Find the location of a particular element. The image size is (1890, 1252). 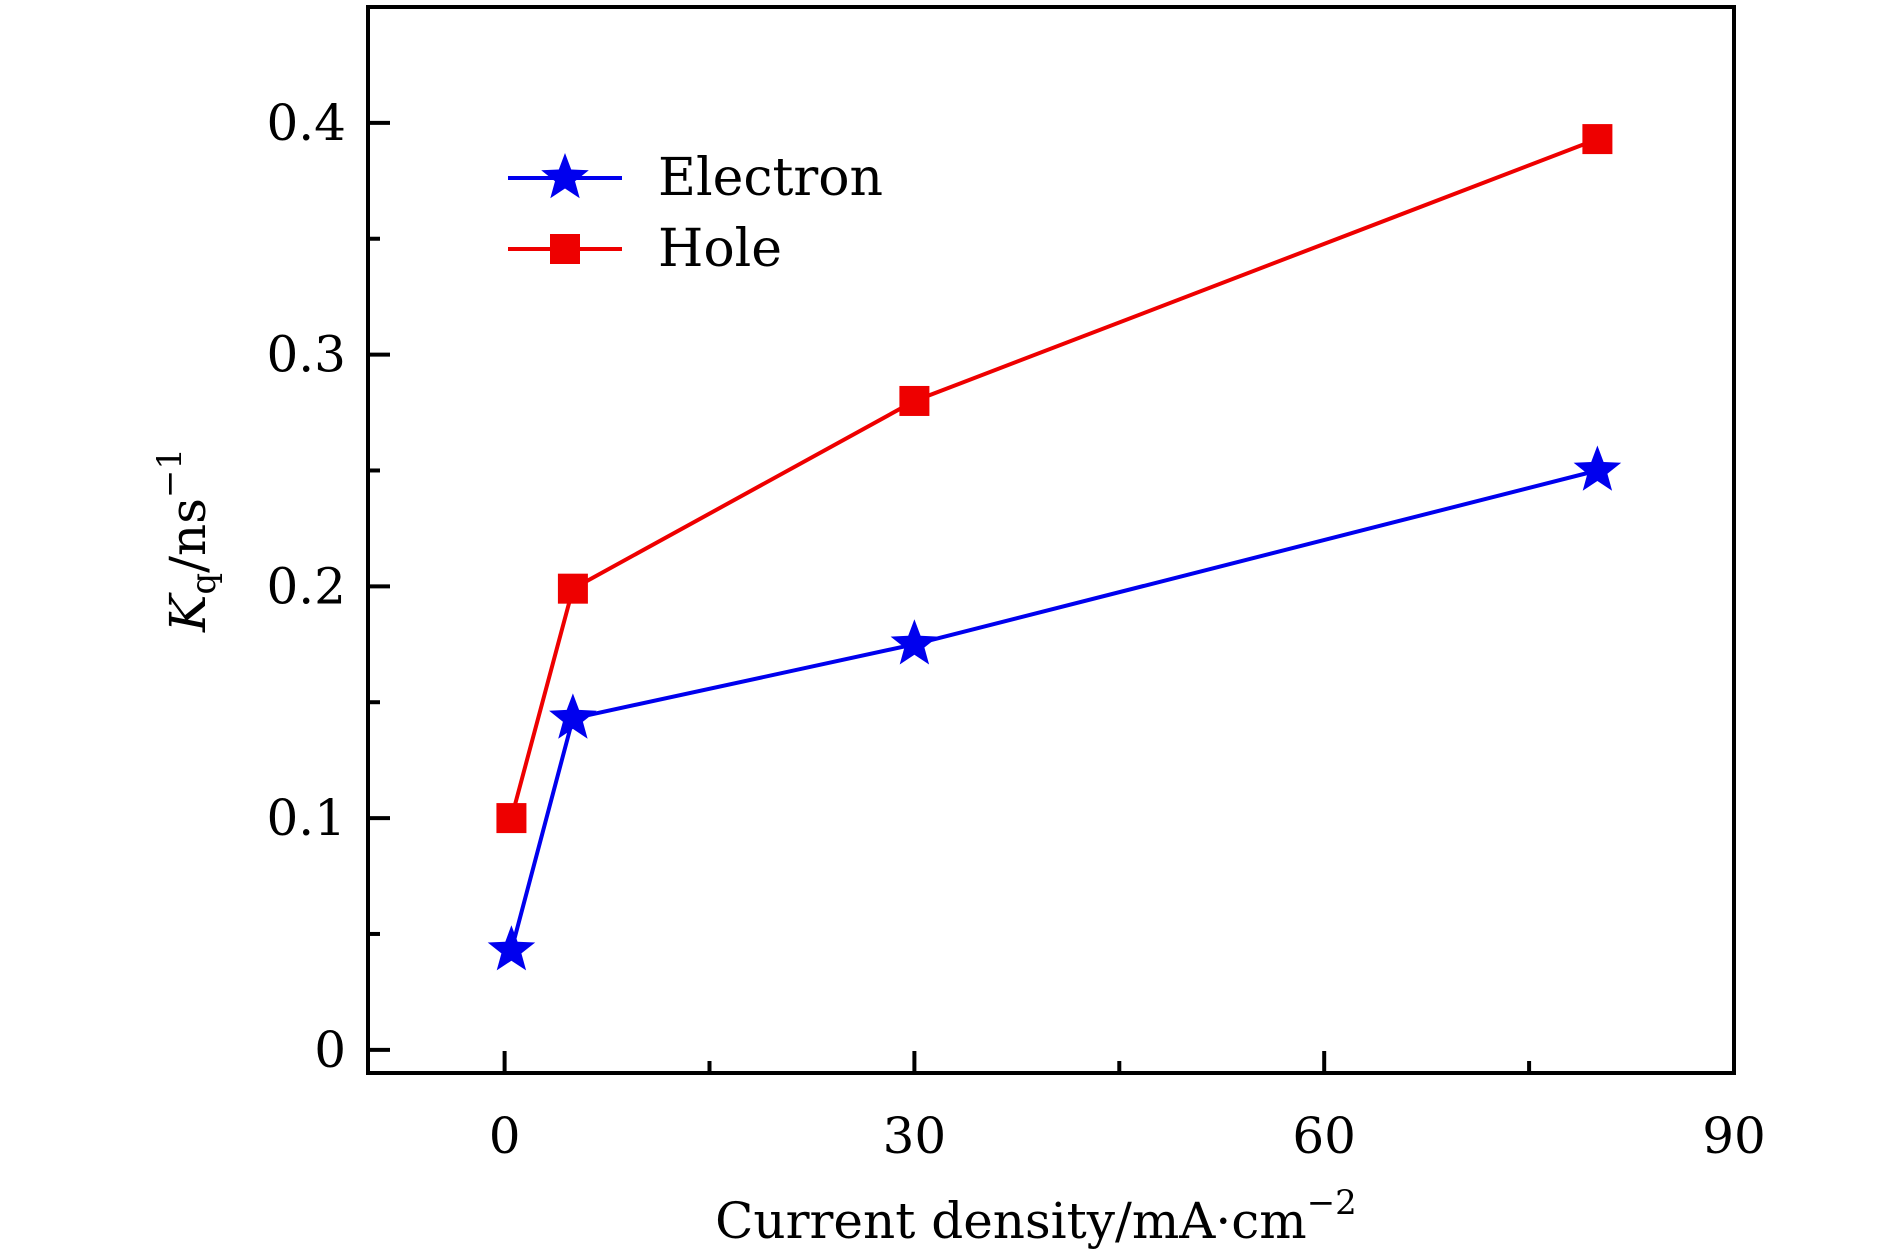

legend-electron-label: Electron is located at coordinates (770, 178).